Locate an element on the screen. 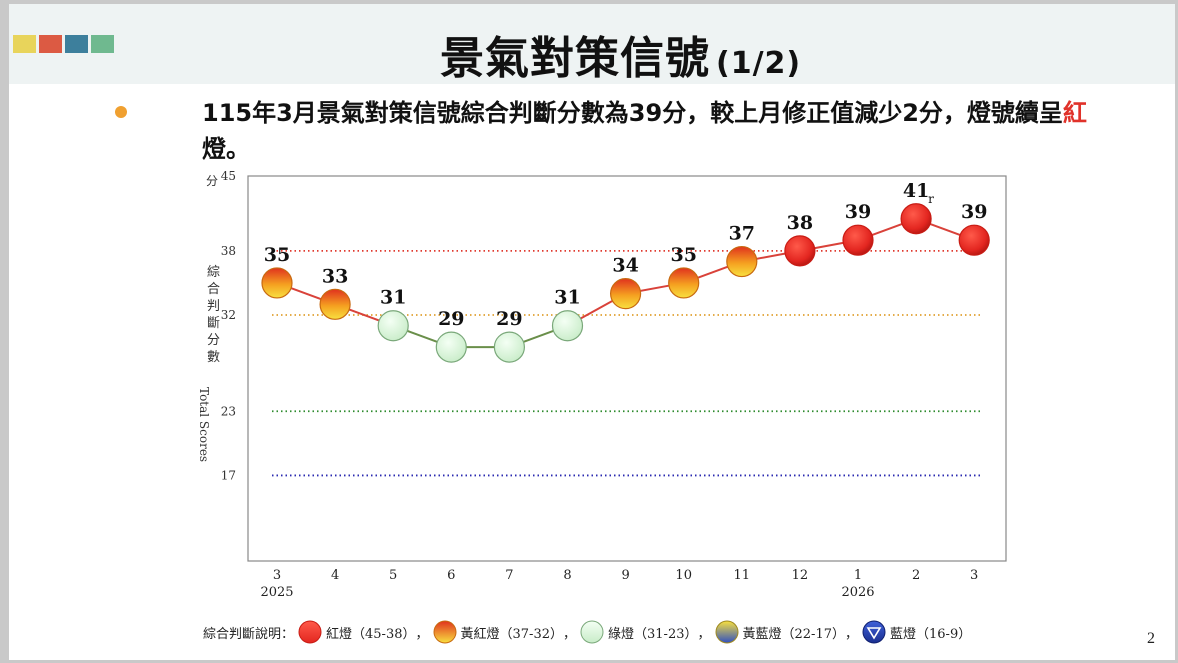  x-tick-label: 2 is located at coordinates (916, 575).